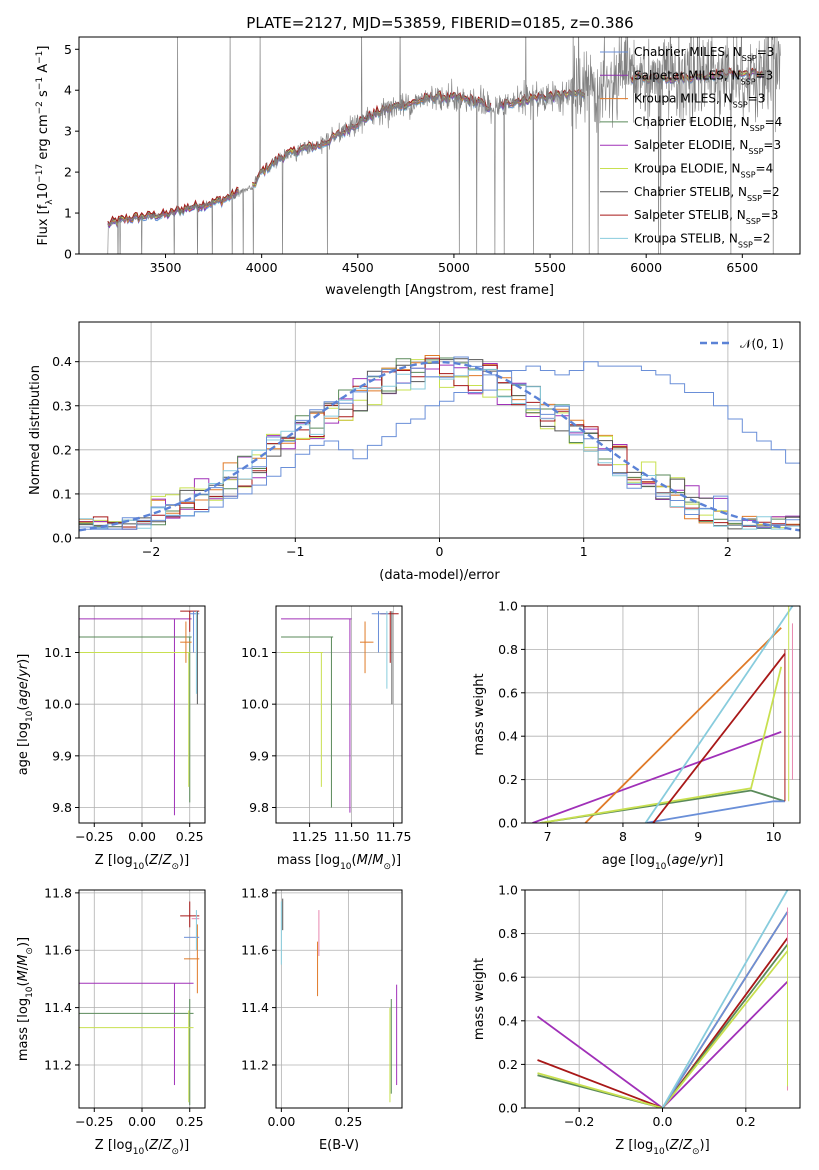  What do you see at coordinates (704, 54) in the screenshot?
I see `legend-entry: Chabrier MILES, NSSP=3` at bounding box center [704, 54].